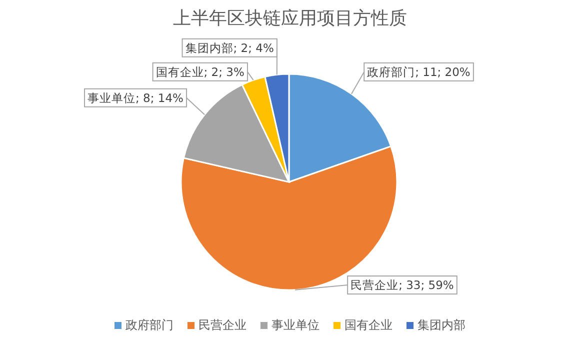  What do you see at coordinates (418, 71) in the screenshot?
I see `data-label: 政府部门; 11; 20%` at bounding box center [418, 71].